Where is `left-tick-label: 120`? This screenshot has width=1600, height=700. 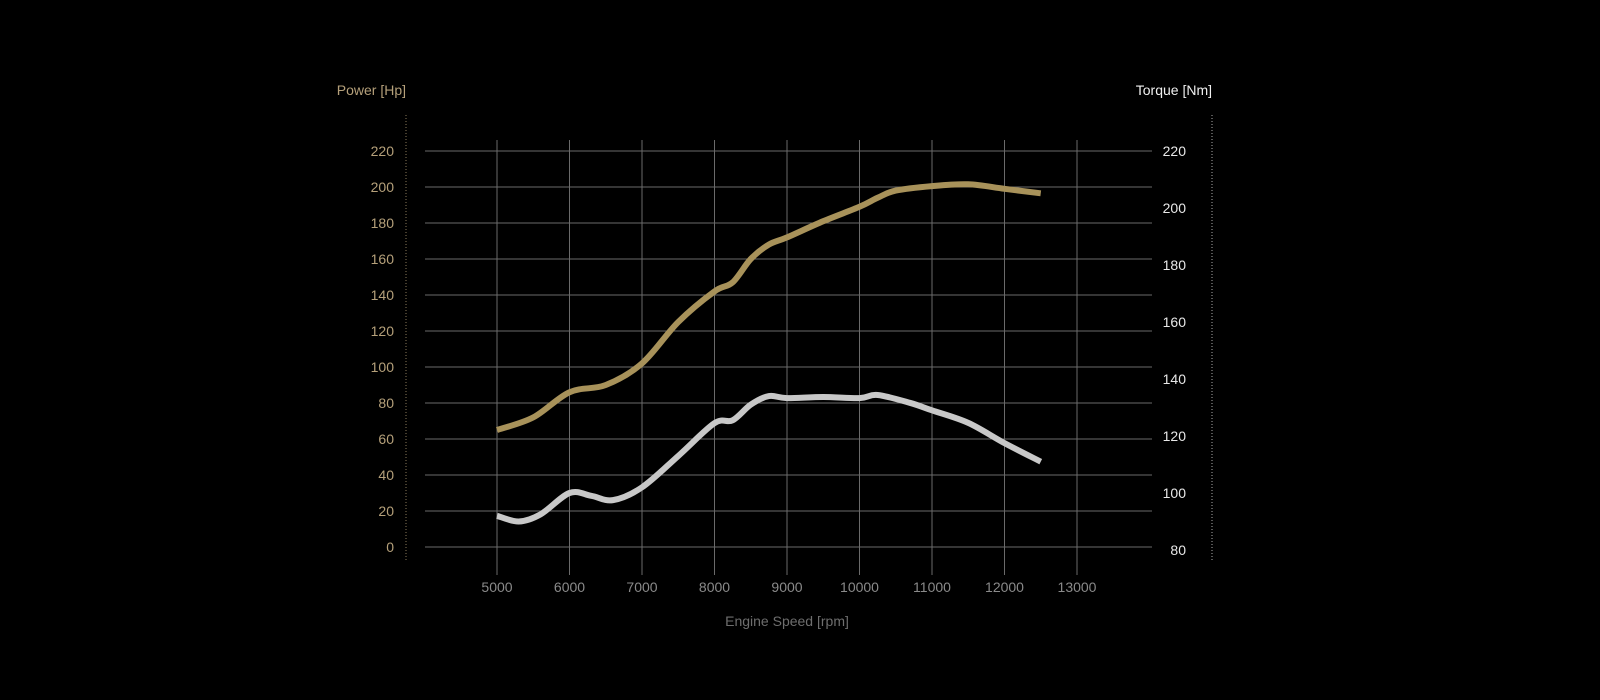 left-tick-label: 120 is located at coordinates (383, 331).